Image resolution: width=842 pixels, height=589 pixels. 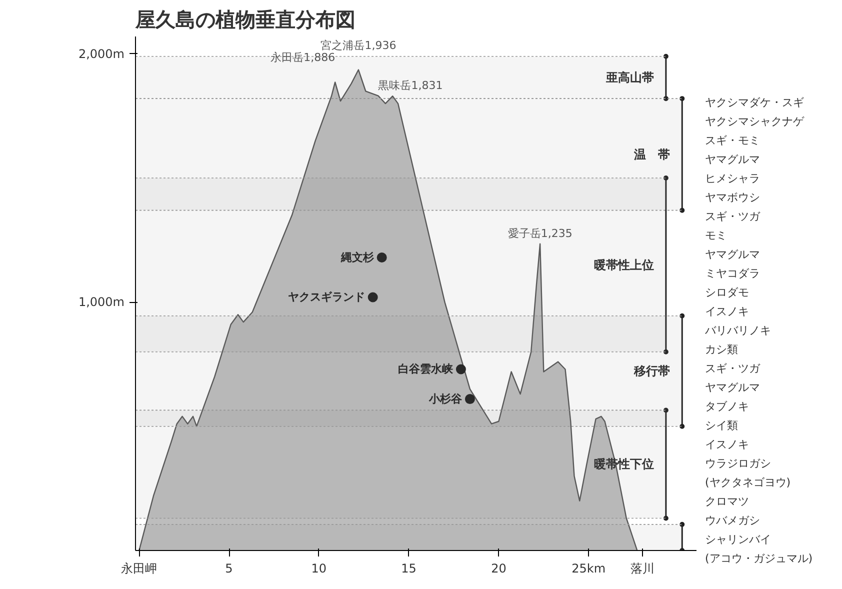 I want to click on annotation: 黒味岳1,831, so click(x=410, y=85).